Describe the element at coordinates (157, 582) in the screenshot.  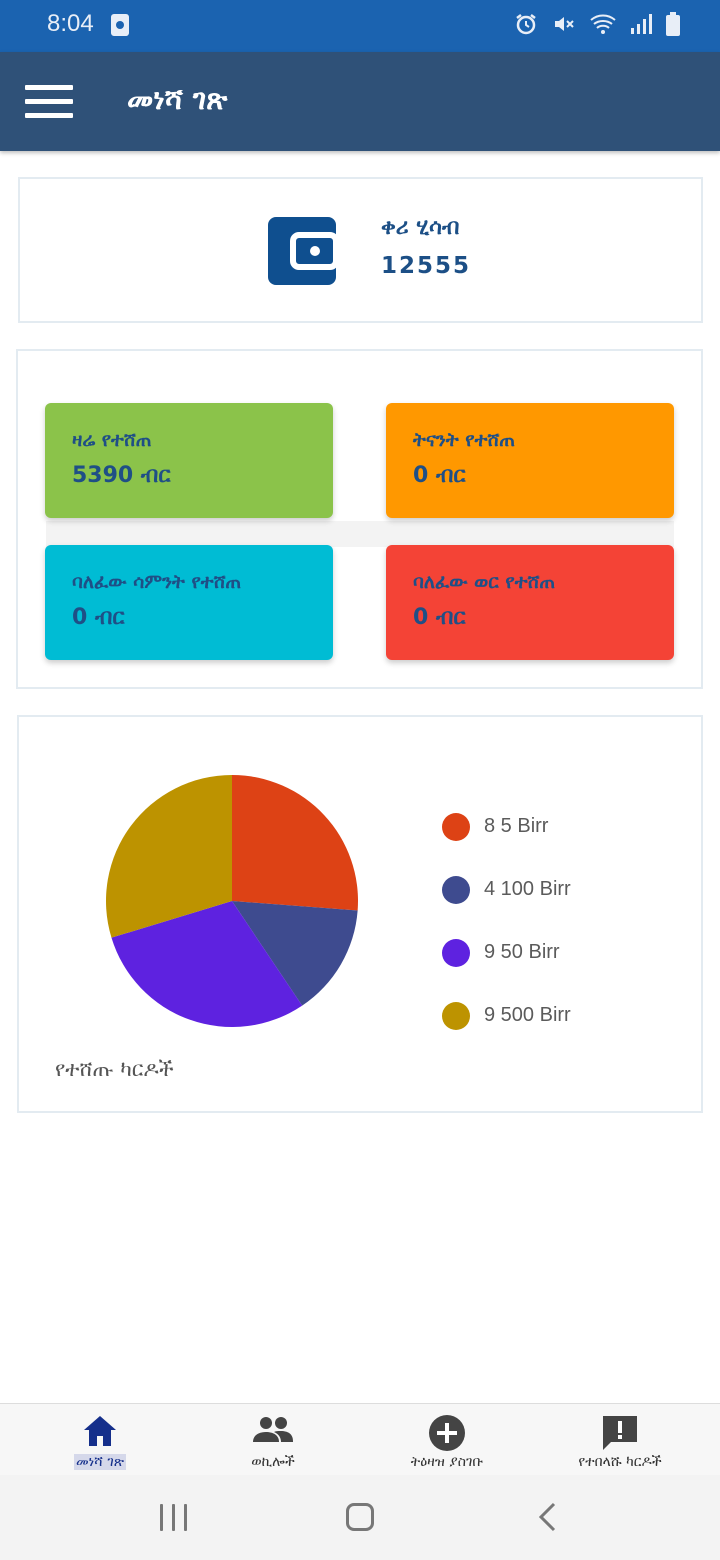
I see `stat-label: ባለፈው ሳምንት የተሸጠ` at that location.